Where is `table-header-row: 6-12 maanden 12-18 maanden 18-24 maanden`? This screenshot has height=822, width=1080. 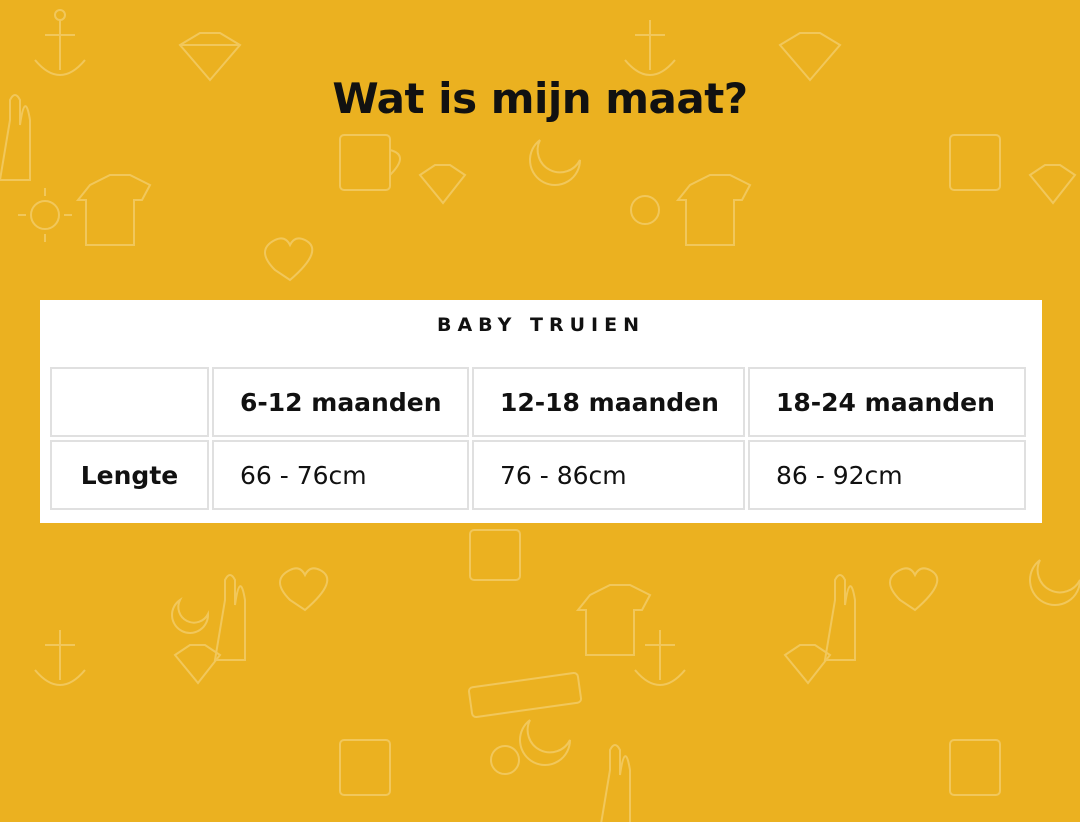
table-header-row: 6-12 maanden 12-18 maanden 18-24 maanden is located at coordinates (538, 402).